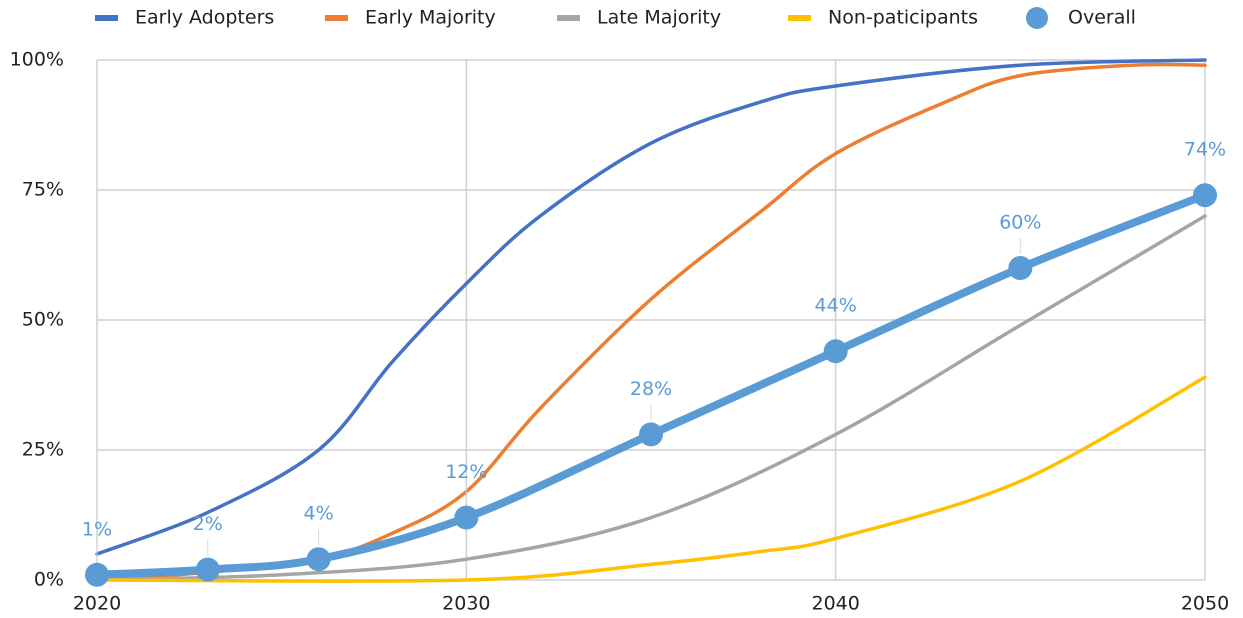 This screenshot has width=1243, height=618. What do you see at coordinates (43, 190) in the screenshot?
I see `y-tick-label: 75%` at bounding box center [43, 190].